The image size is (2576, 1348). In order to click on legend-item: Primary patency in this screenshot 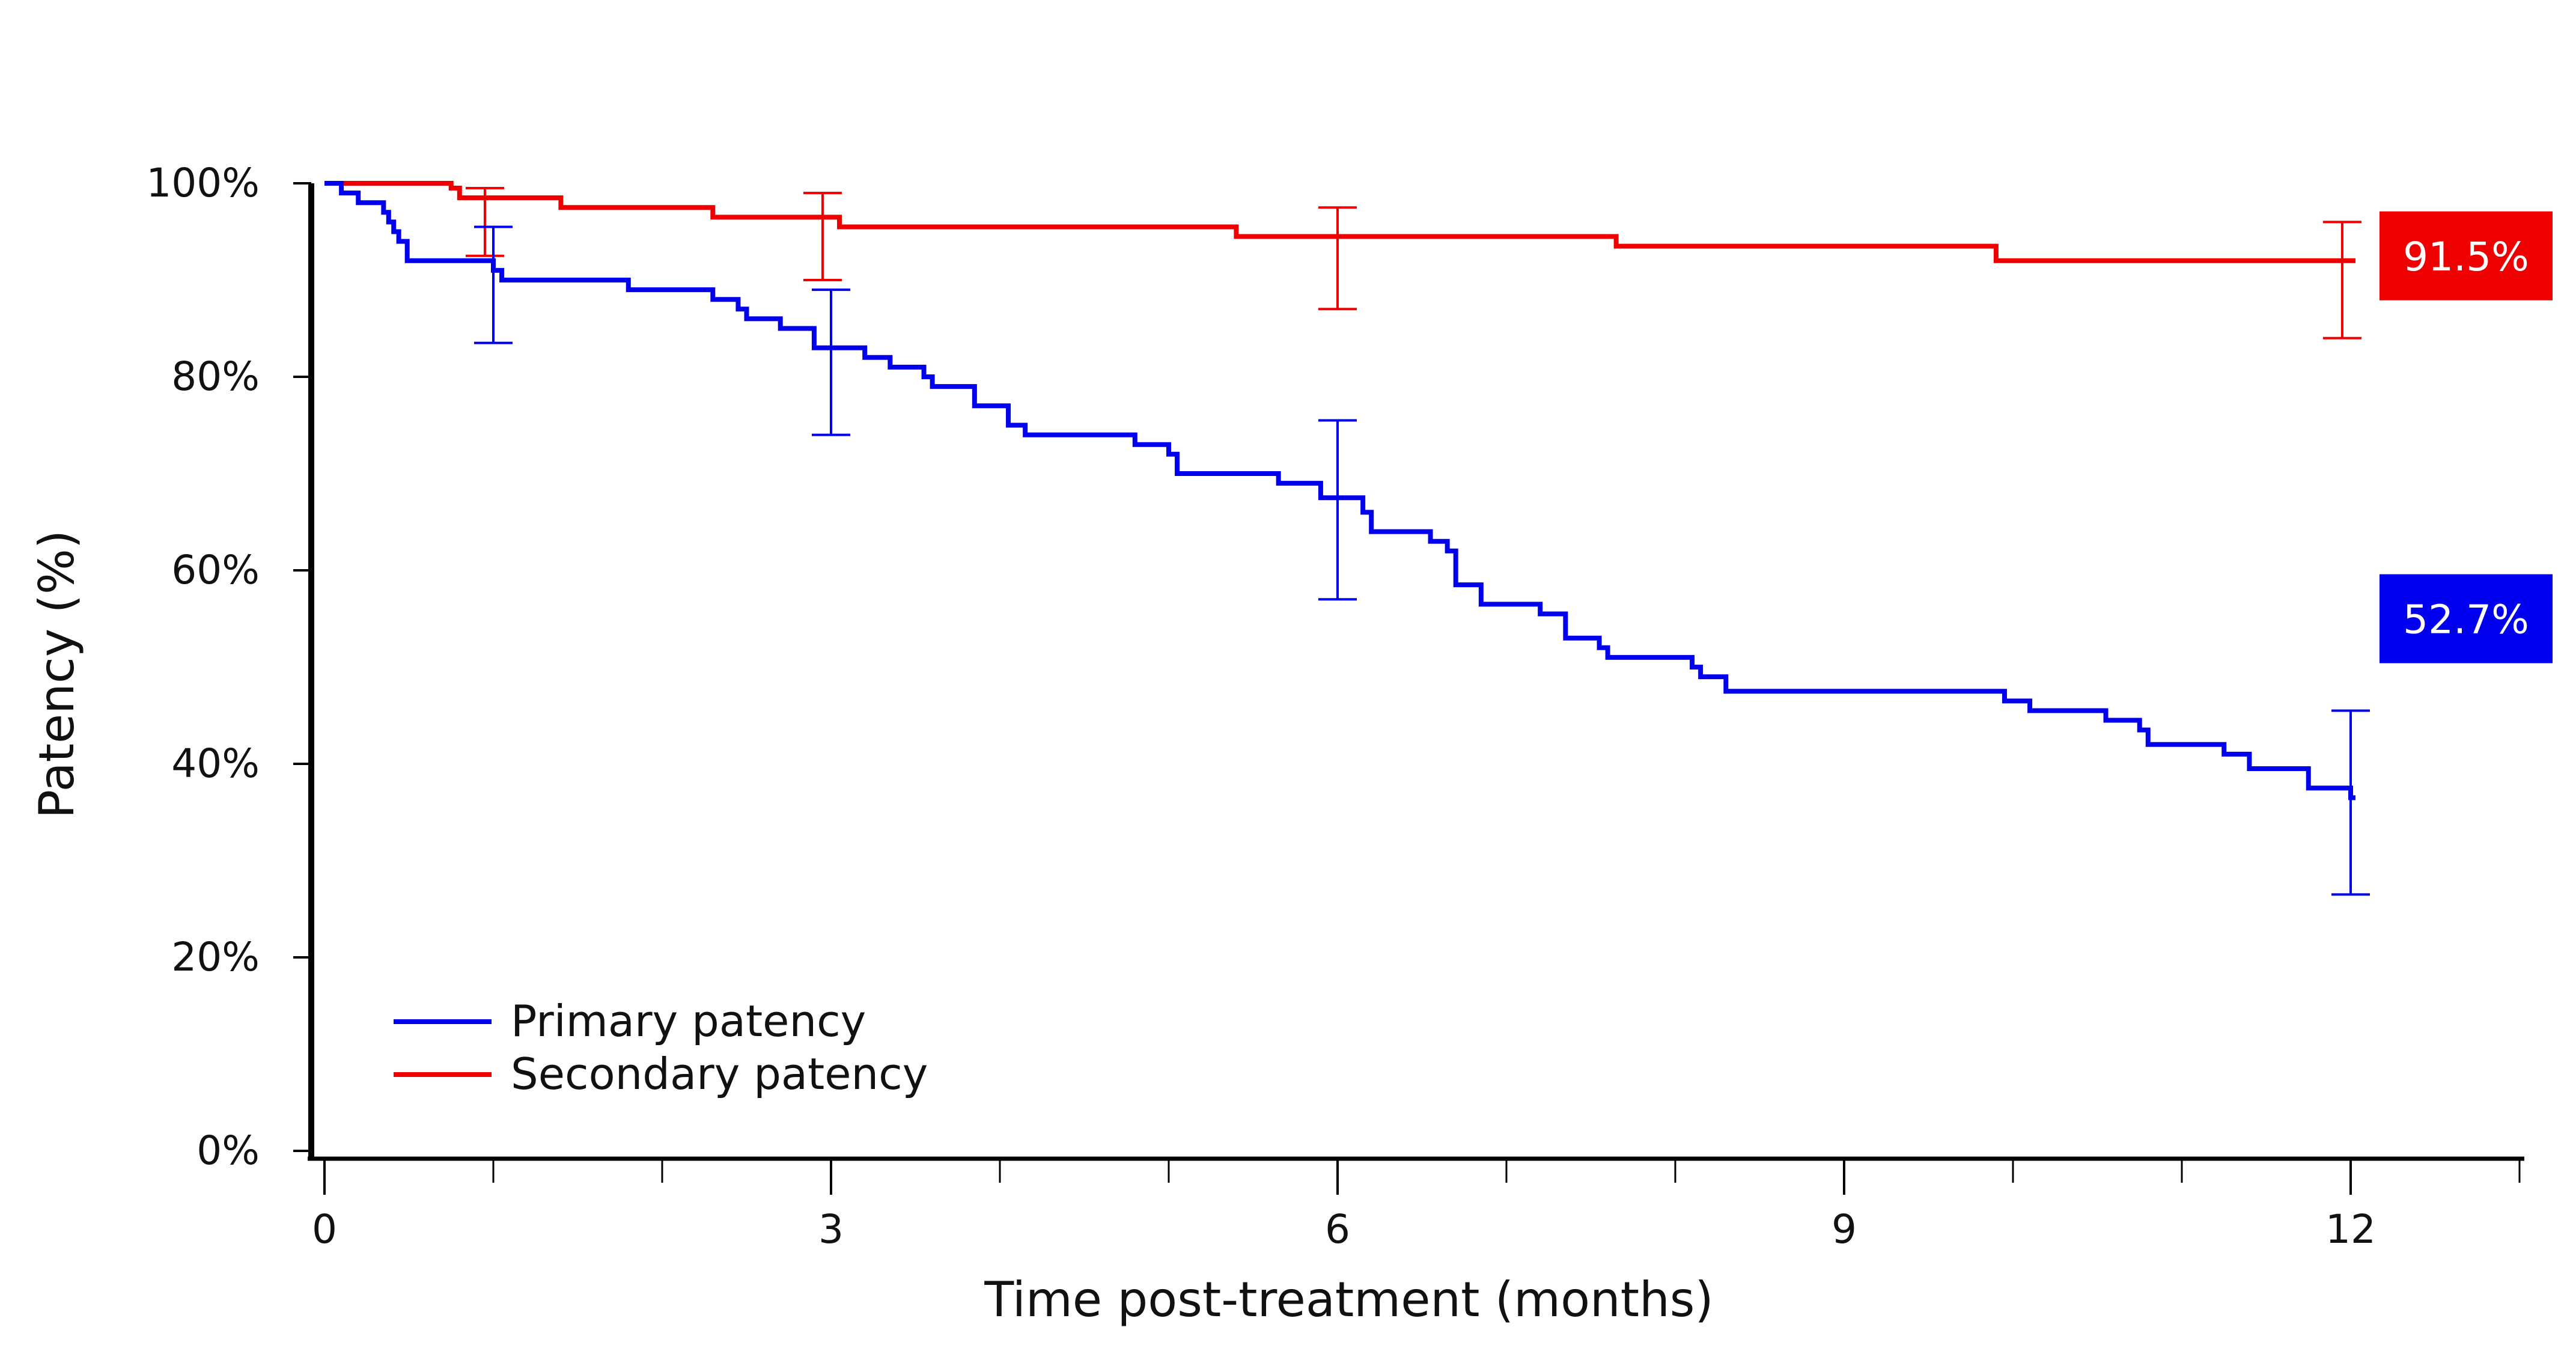, I will do `click(630, 1021)`.